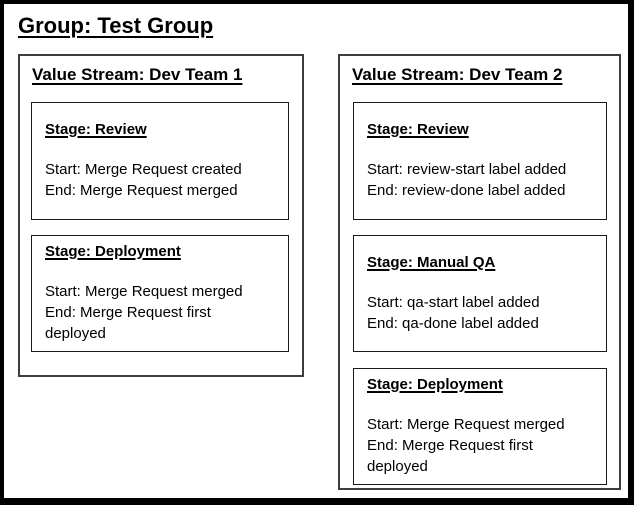  Describe the element at coordinates (457, 74) in the screenshot. I see `value-stream-title: Value Stream: Dev Team 2` at that location.